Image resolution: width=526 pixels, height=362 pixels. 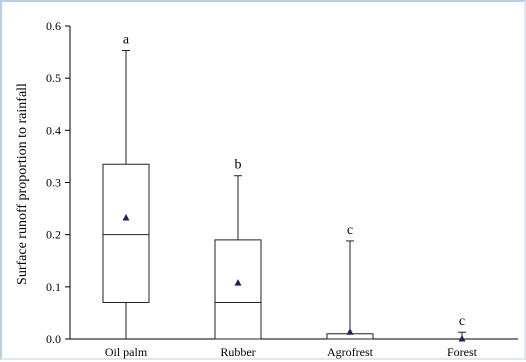 I want to click on y-tick-label: 0.5, so click(x=53, y=78).